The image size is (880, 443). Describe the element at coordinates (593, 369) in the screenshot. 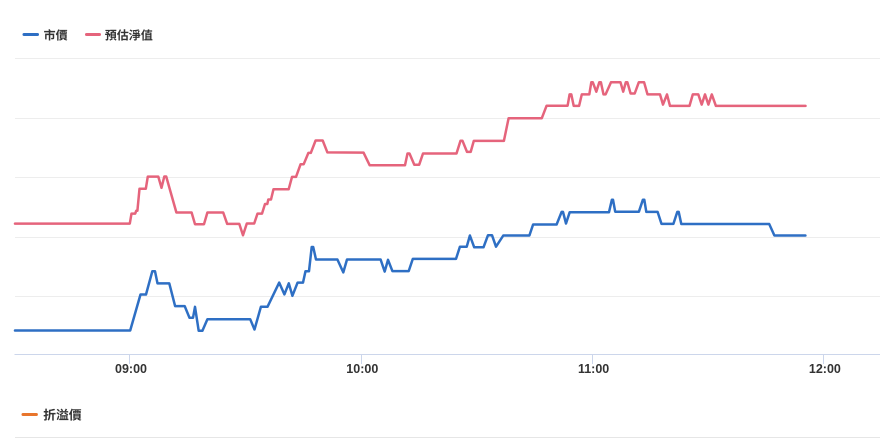

I see `svg-text: 11:00` at that location.